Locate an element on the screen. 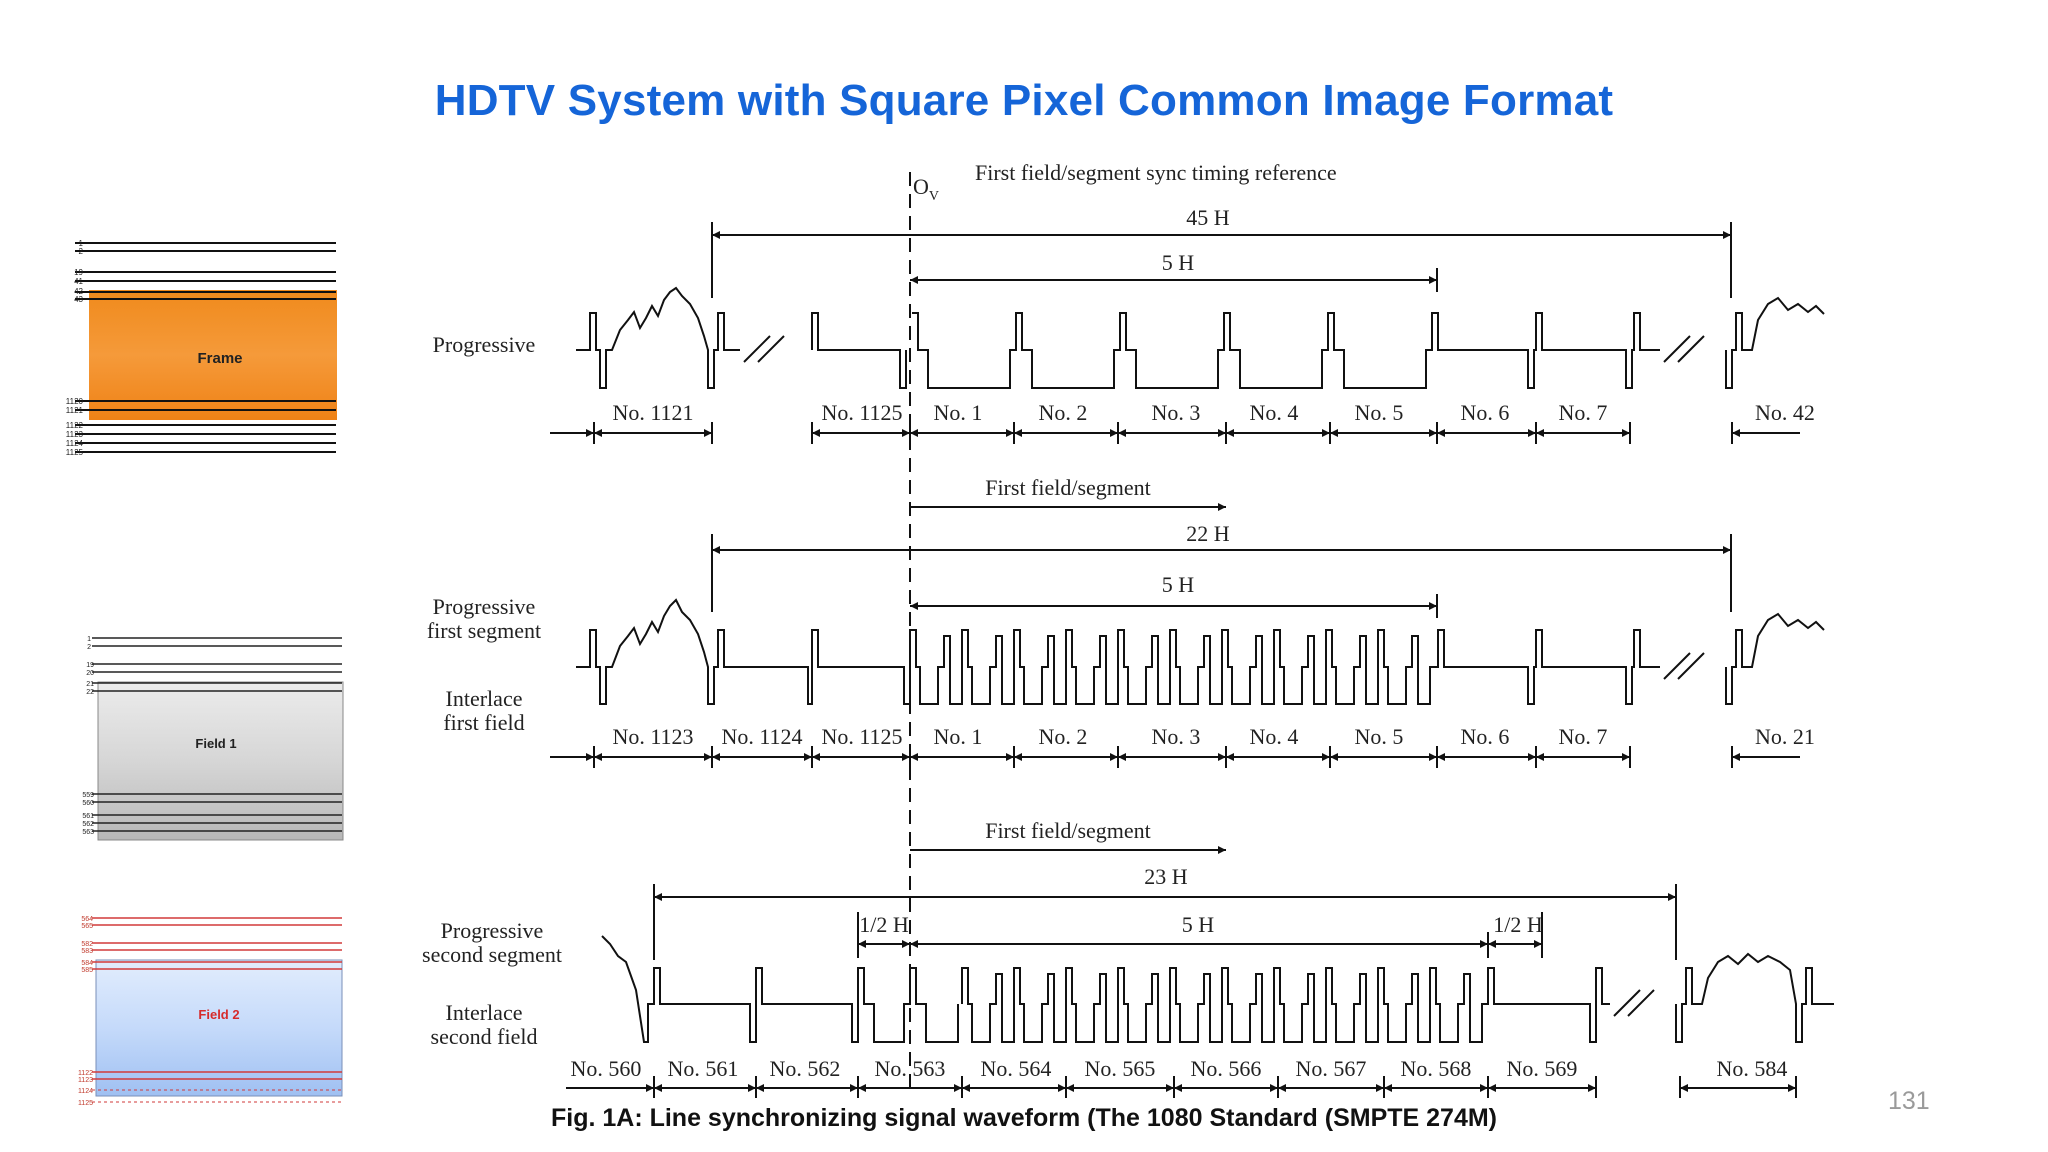 Image resolution: width=2048 pixels, height=1152 pixels. line-number: No. 1123 is located at coordinates (652, 736).